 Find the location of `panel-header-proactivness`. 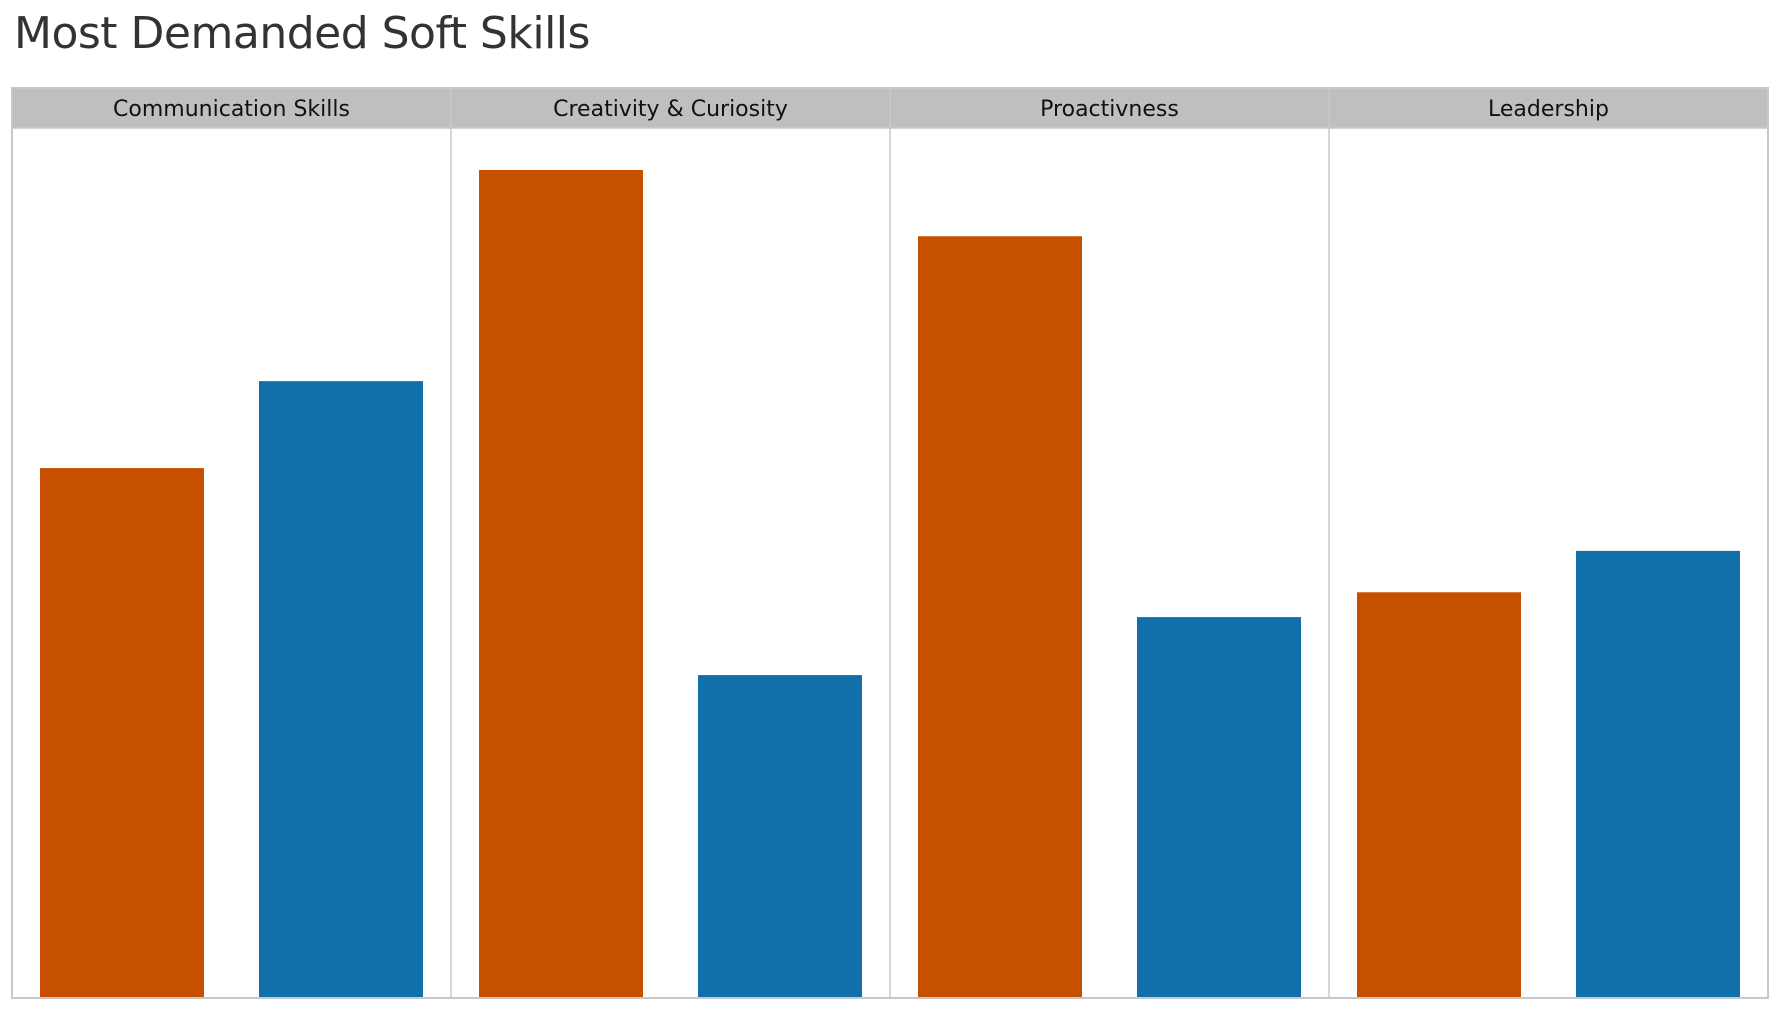

panel-header-proactivness is located at coordinates (1109, 108).